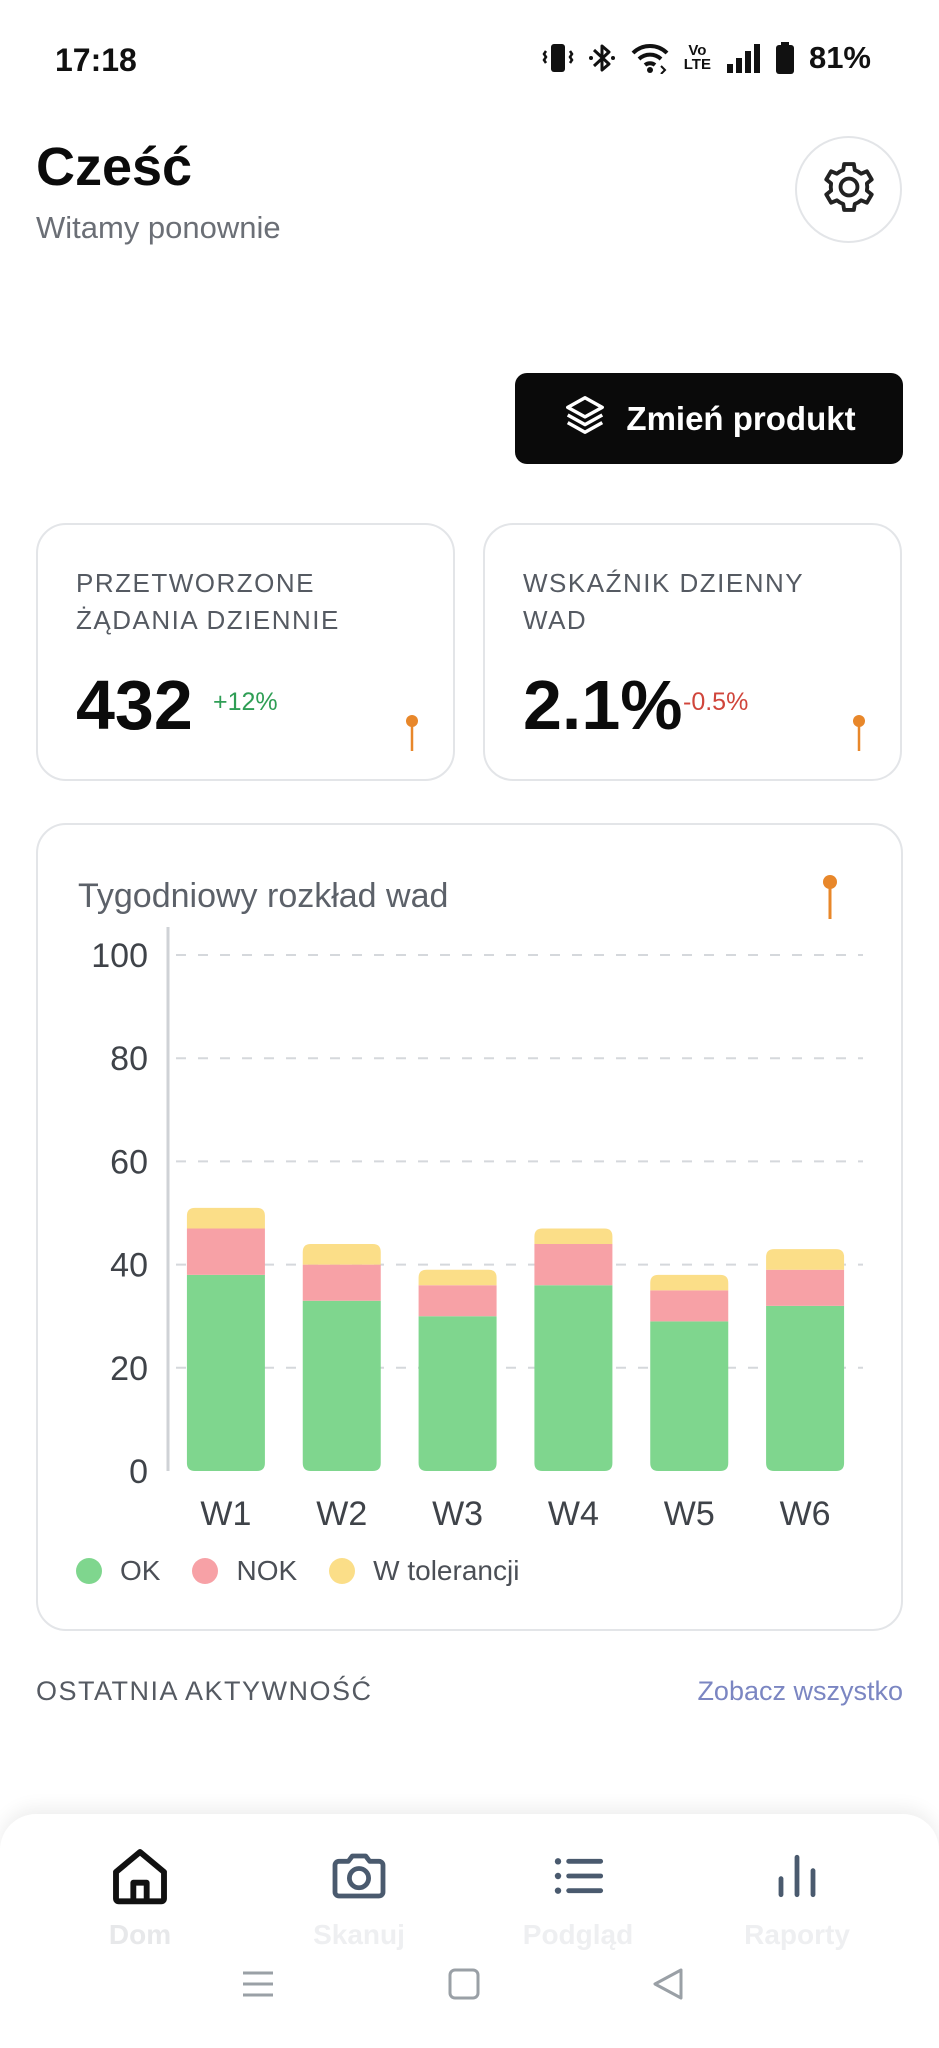 The width and height of the screenshot is (939, 2048). I want to click on chart-title: Tygodniowy rozkład wad, so click(263, 896).